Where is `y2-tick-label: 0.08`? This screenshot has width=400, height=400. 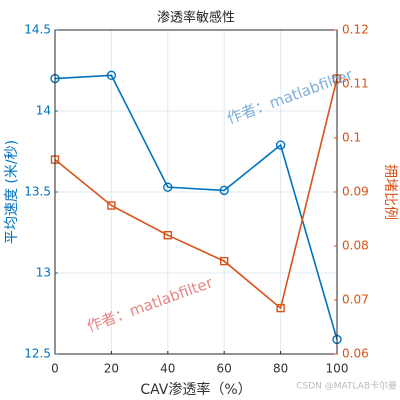 y2-tick-label: 0.08 is located at coordinates (355, 246).